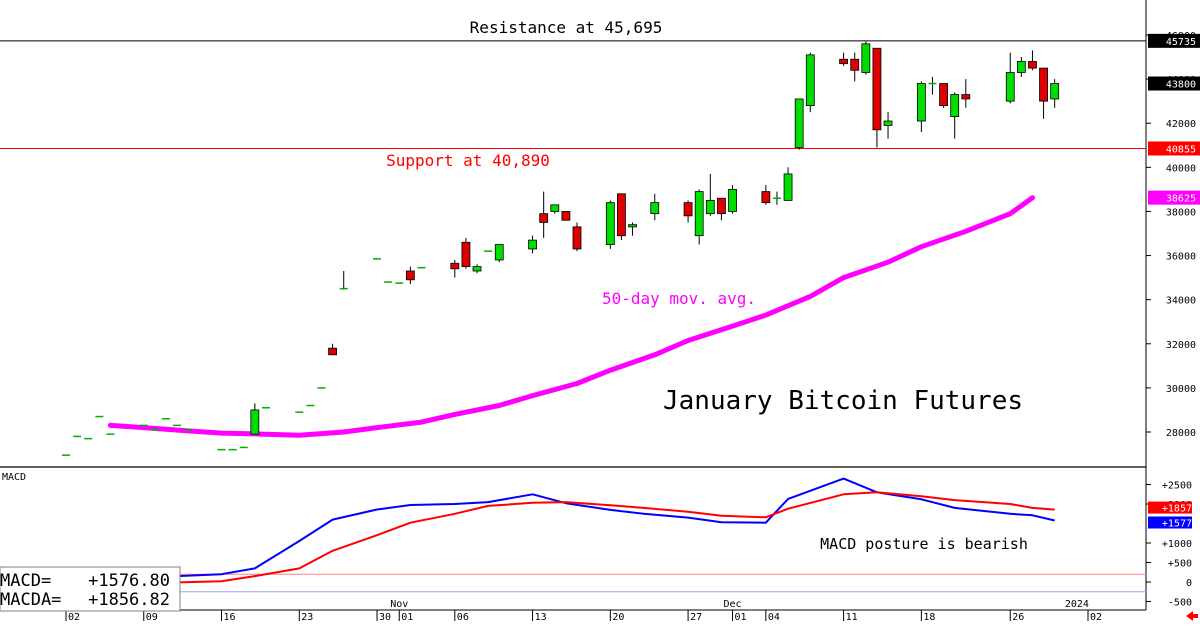 This screenshot has width=1200, height=625. What do you see at coordinates (679, 298) in the screenshot?
I see `ma-annotation: 50-day mov. avg.` at bounding box center [679, 298].